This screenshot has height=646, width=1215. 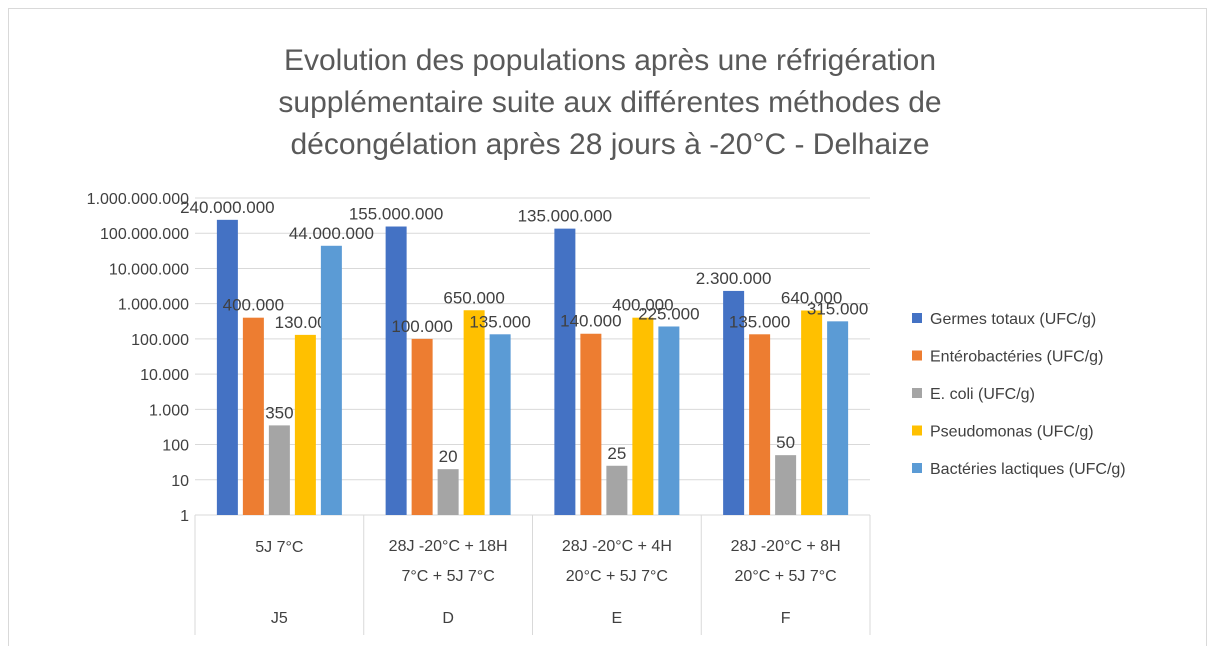 I want to click on data-label: 140.000, so click(x=590, y=321).